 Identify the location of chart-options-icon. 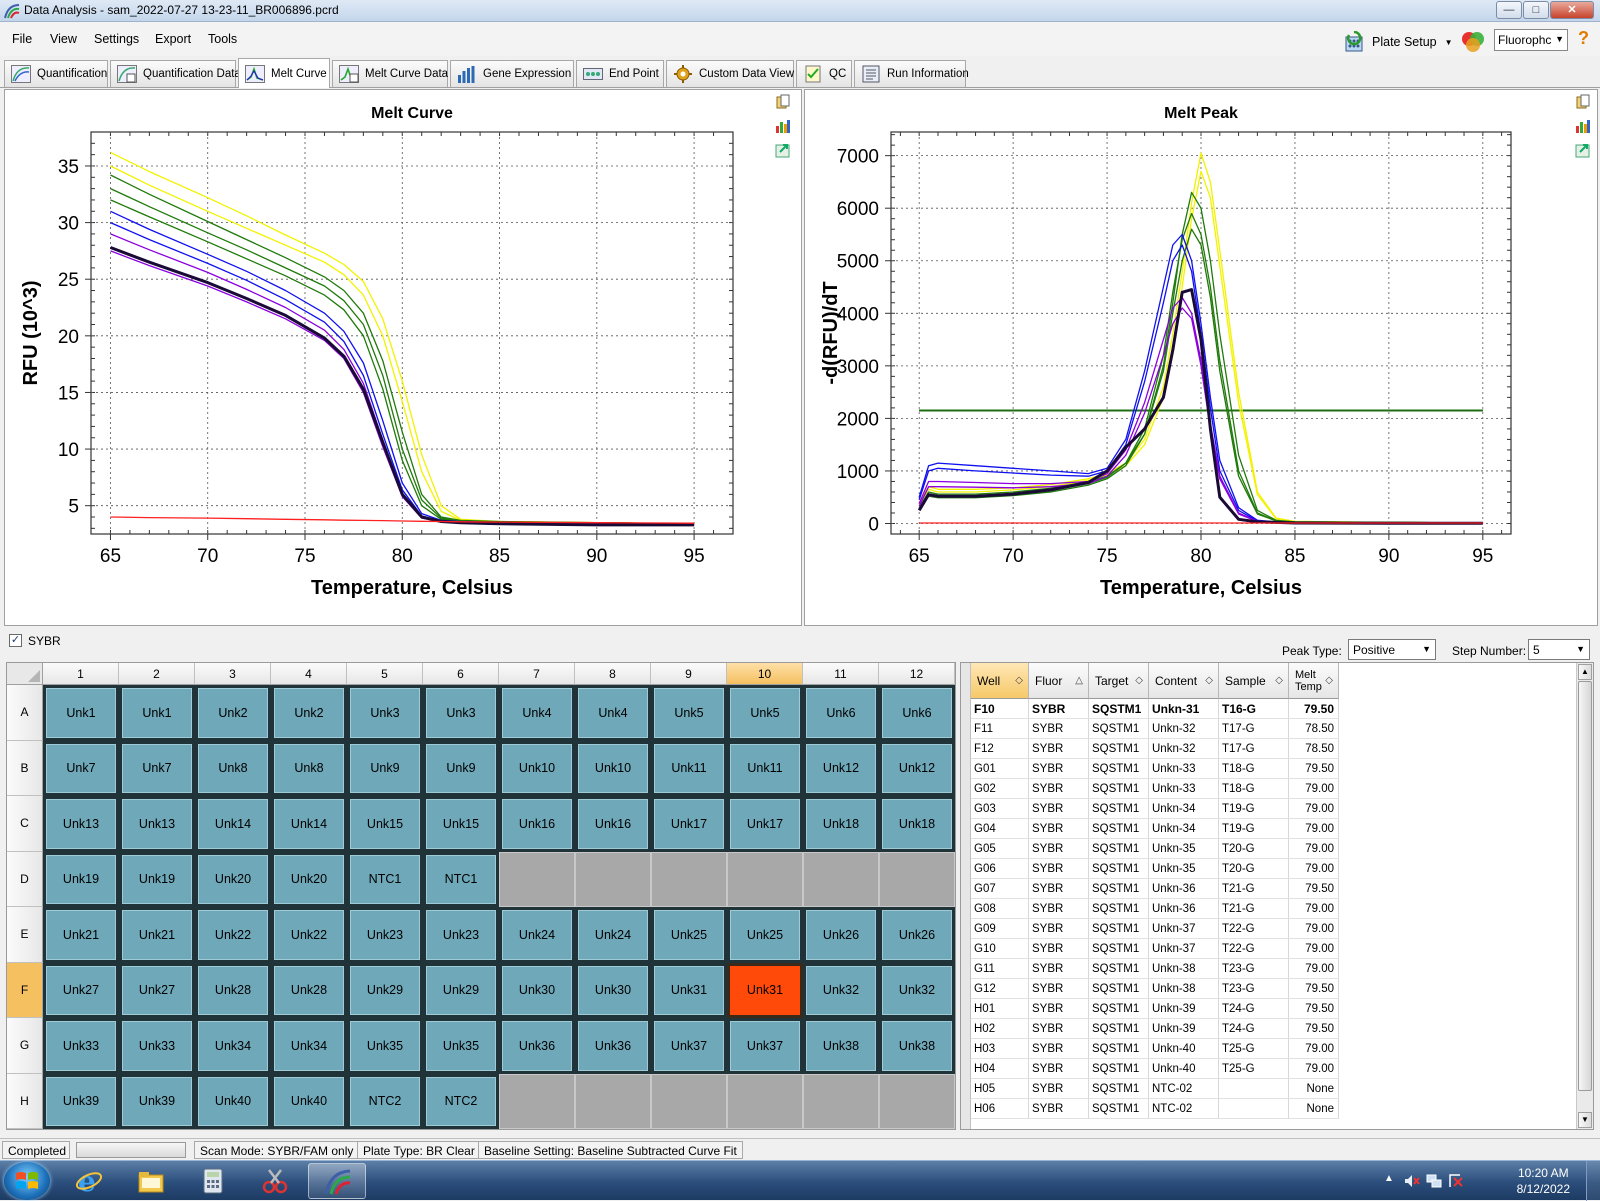
(783, 126).